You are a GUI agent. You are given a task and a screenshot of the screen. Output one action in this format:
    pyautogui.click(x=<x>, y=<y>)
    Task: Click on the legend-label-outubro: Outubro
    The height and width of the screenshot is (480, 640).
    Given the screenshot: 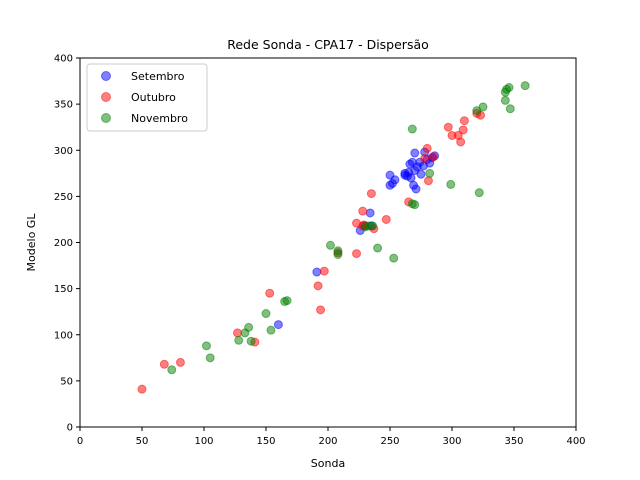 What is the action you would take?
    pyautogui.click(x=153, y=97)
    